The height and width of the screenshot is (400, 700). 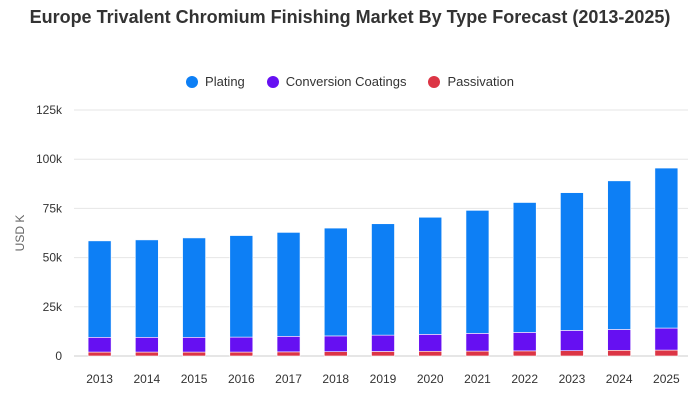 I want to click on bar-passivation-2015, so click(x=194, y=354).